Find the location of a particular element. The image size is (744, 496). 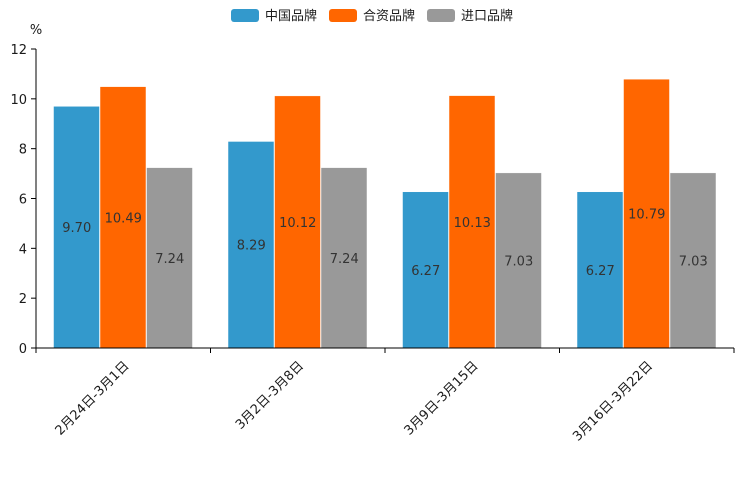

x-tick-label: 3月9日-3月15日 is located at coordinates (442, 399).